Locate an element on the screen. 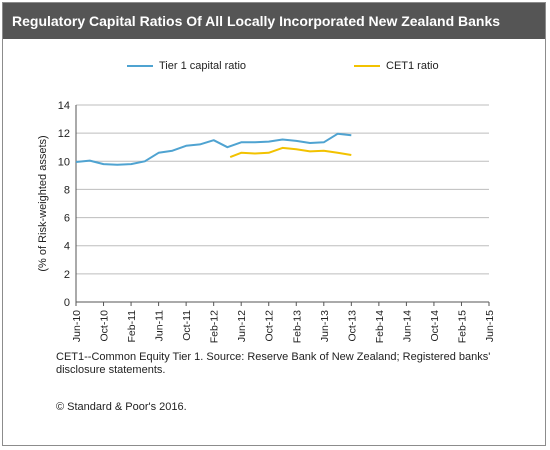  legend-label-tier1: Tier 1 capital ratio is located at coordinates (203, 66).